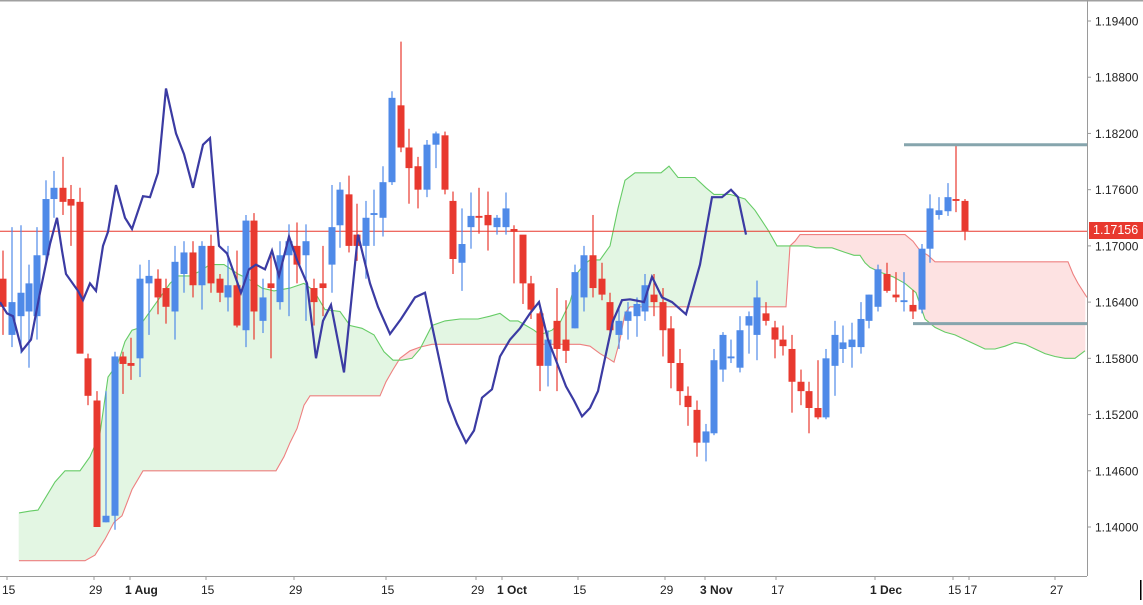  Describe the element at coordinates (716, 590) in the screenshot. I see `time-tick-label: 3 Nov` at that location.